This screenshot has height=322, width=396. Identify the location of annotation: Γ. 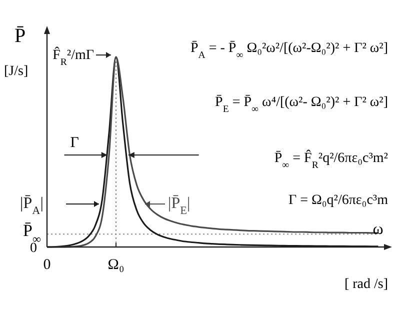
(75, 143).